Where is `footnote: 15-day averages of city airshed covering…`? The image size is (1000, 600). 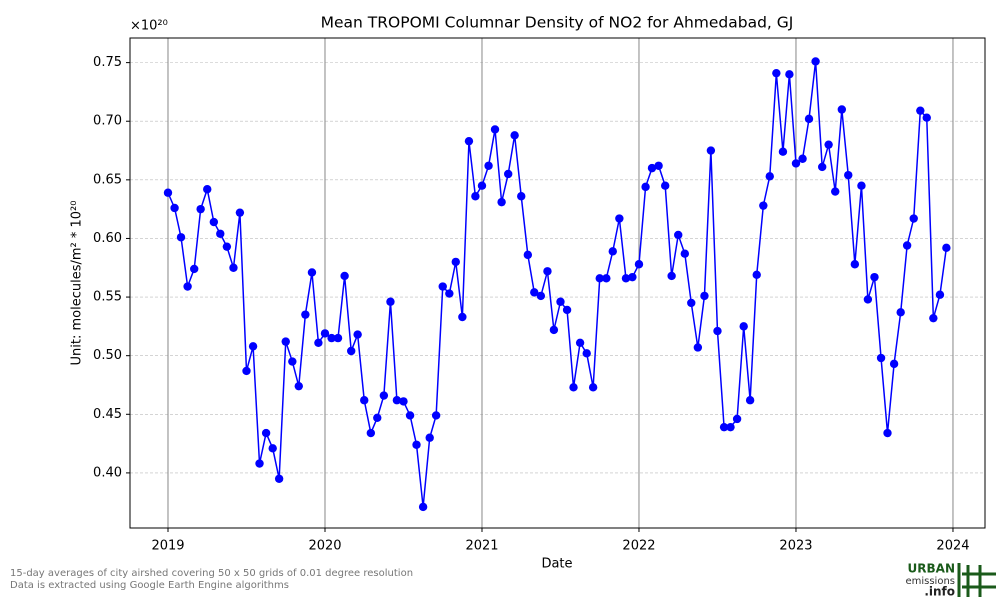
footnote: 15-day averages of city airshed covering… is located at coordinates (211, 573).